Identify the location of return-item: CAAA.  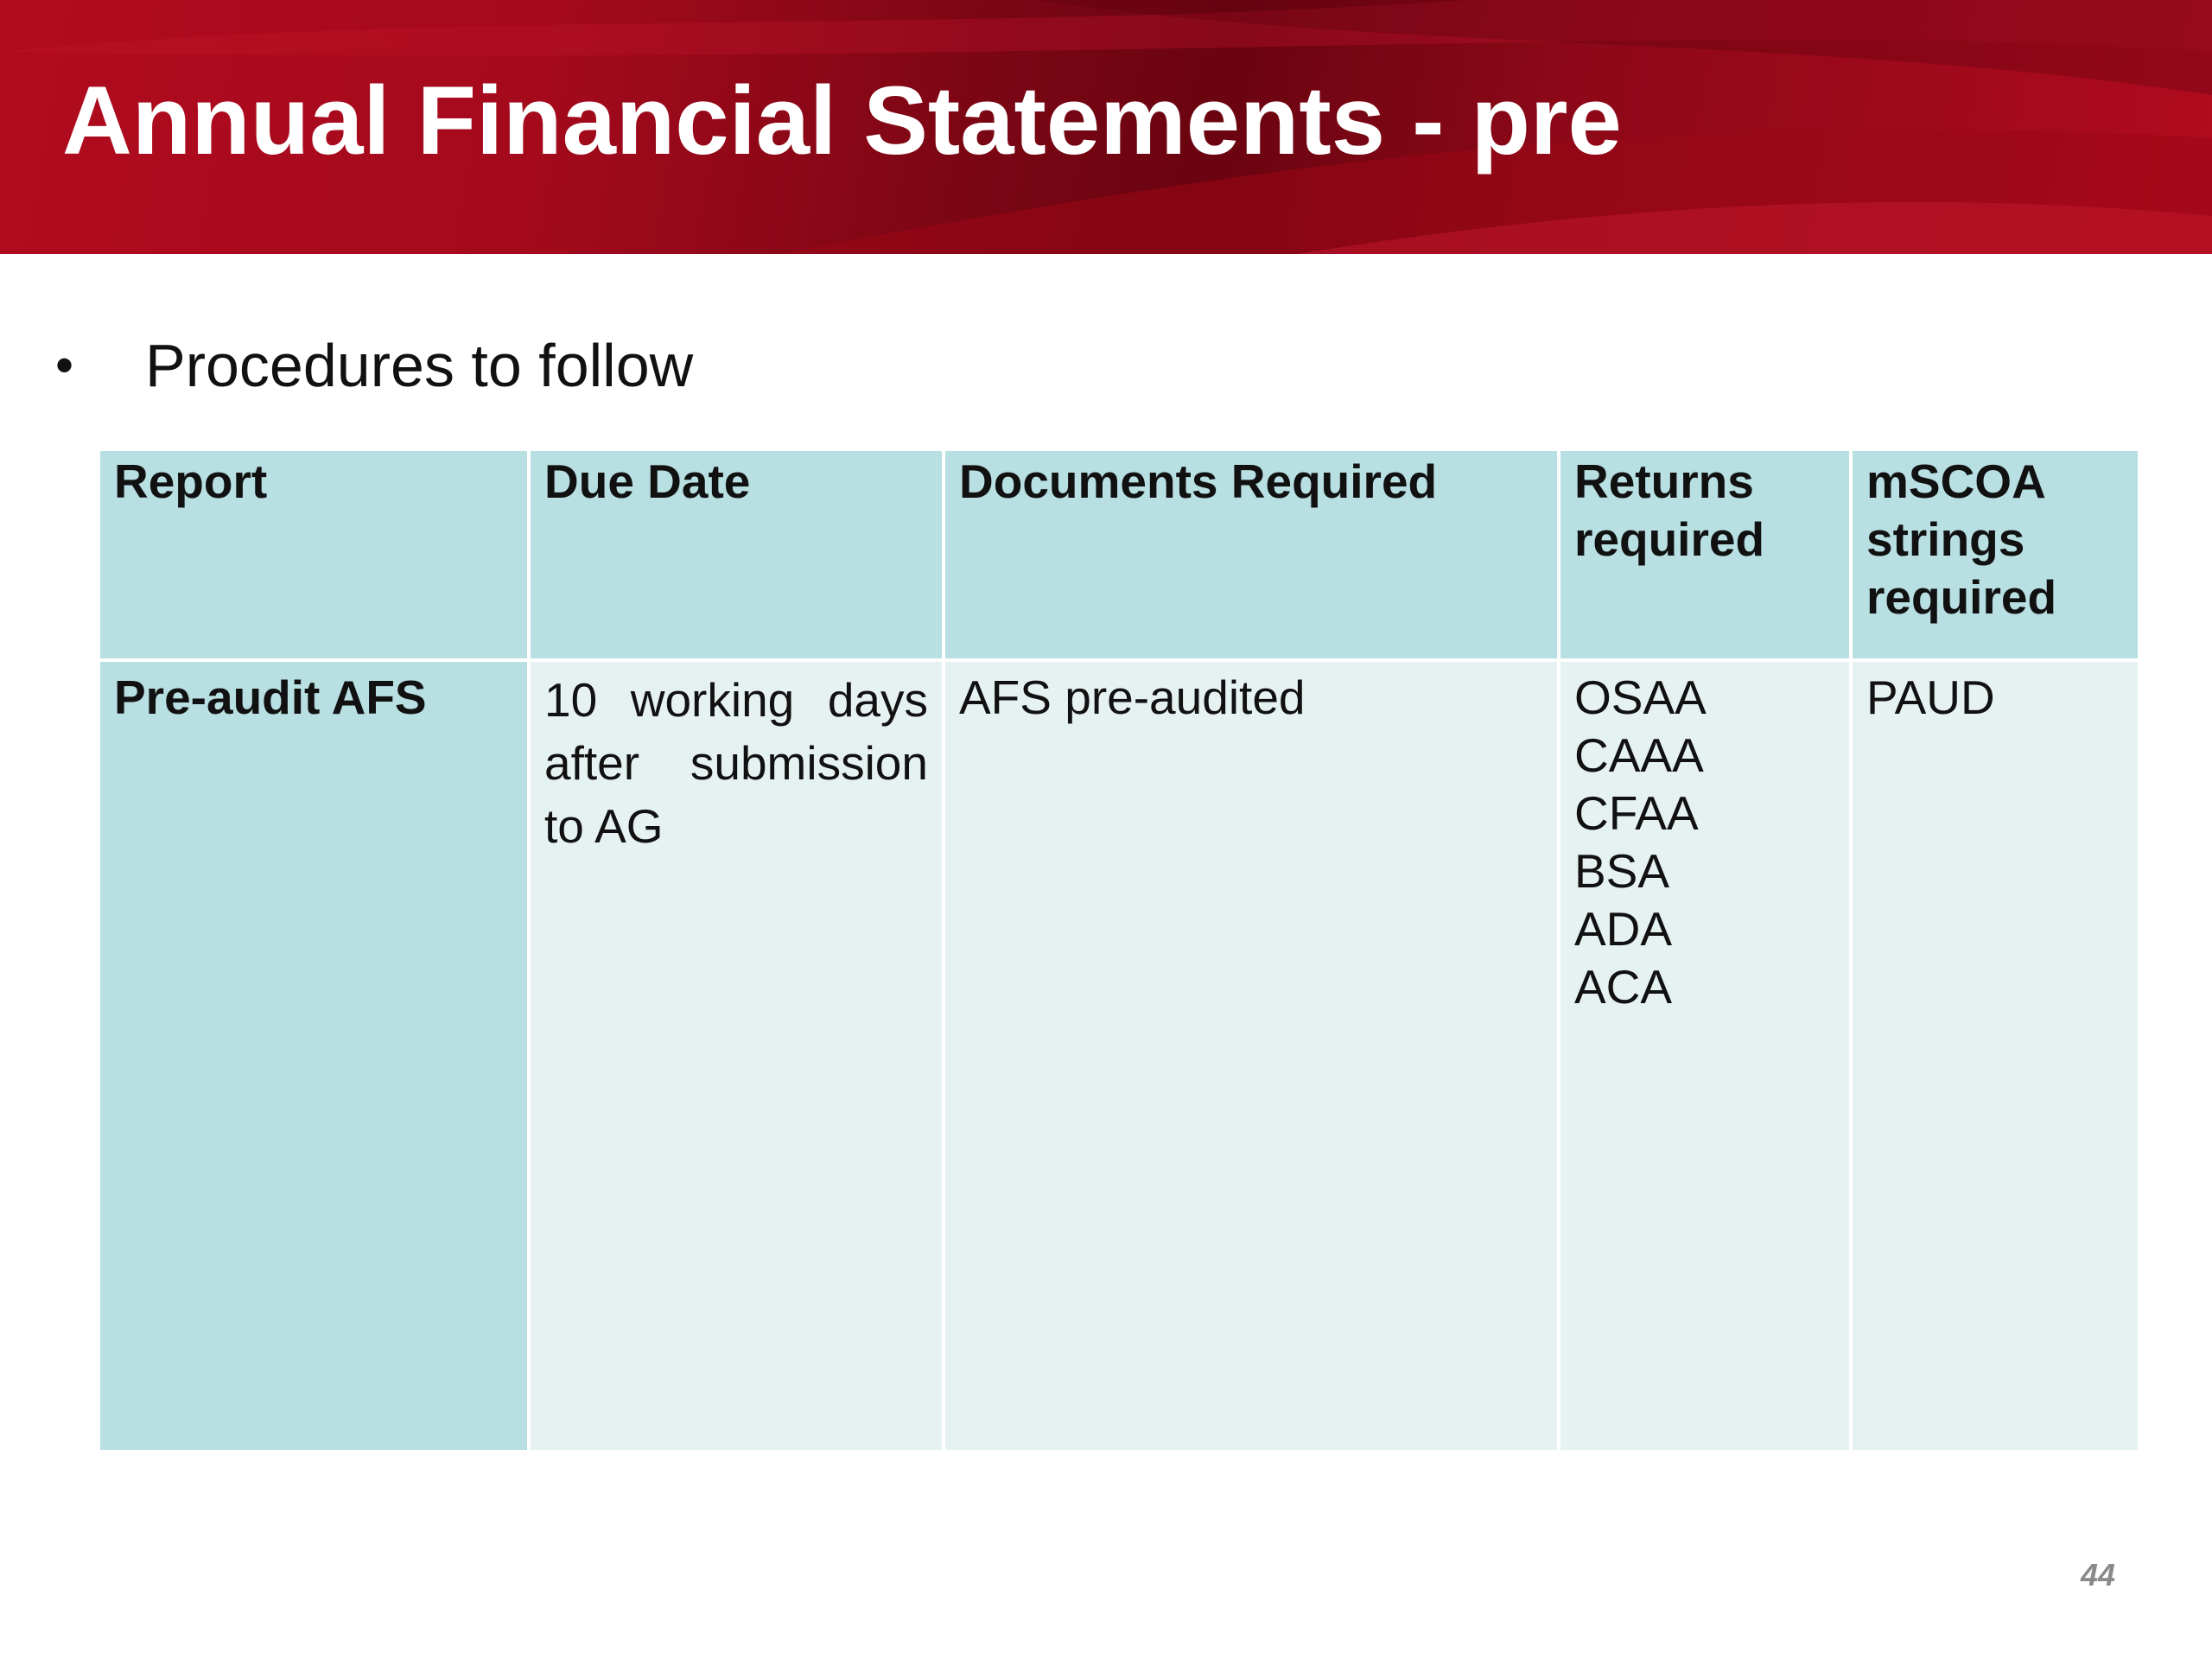
(1639, 755).